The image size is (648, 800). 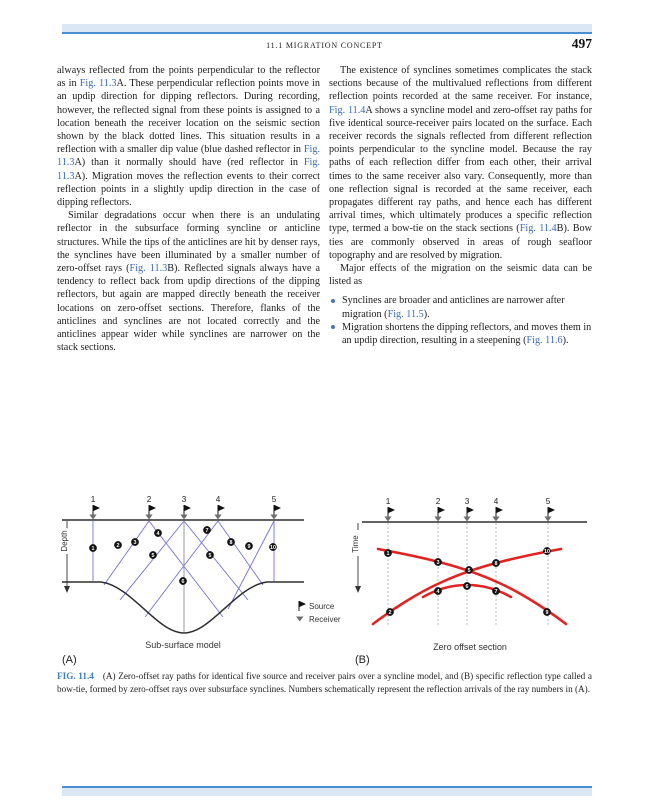 I want to click on arrival-point: 1, so click(x=388, y=553).